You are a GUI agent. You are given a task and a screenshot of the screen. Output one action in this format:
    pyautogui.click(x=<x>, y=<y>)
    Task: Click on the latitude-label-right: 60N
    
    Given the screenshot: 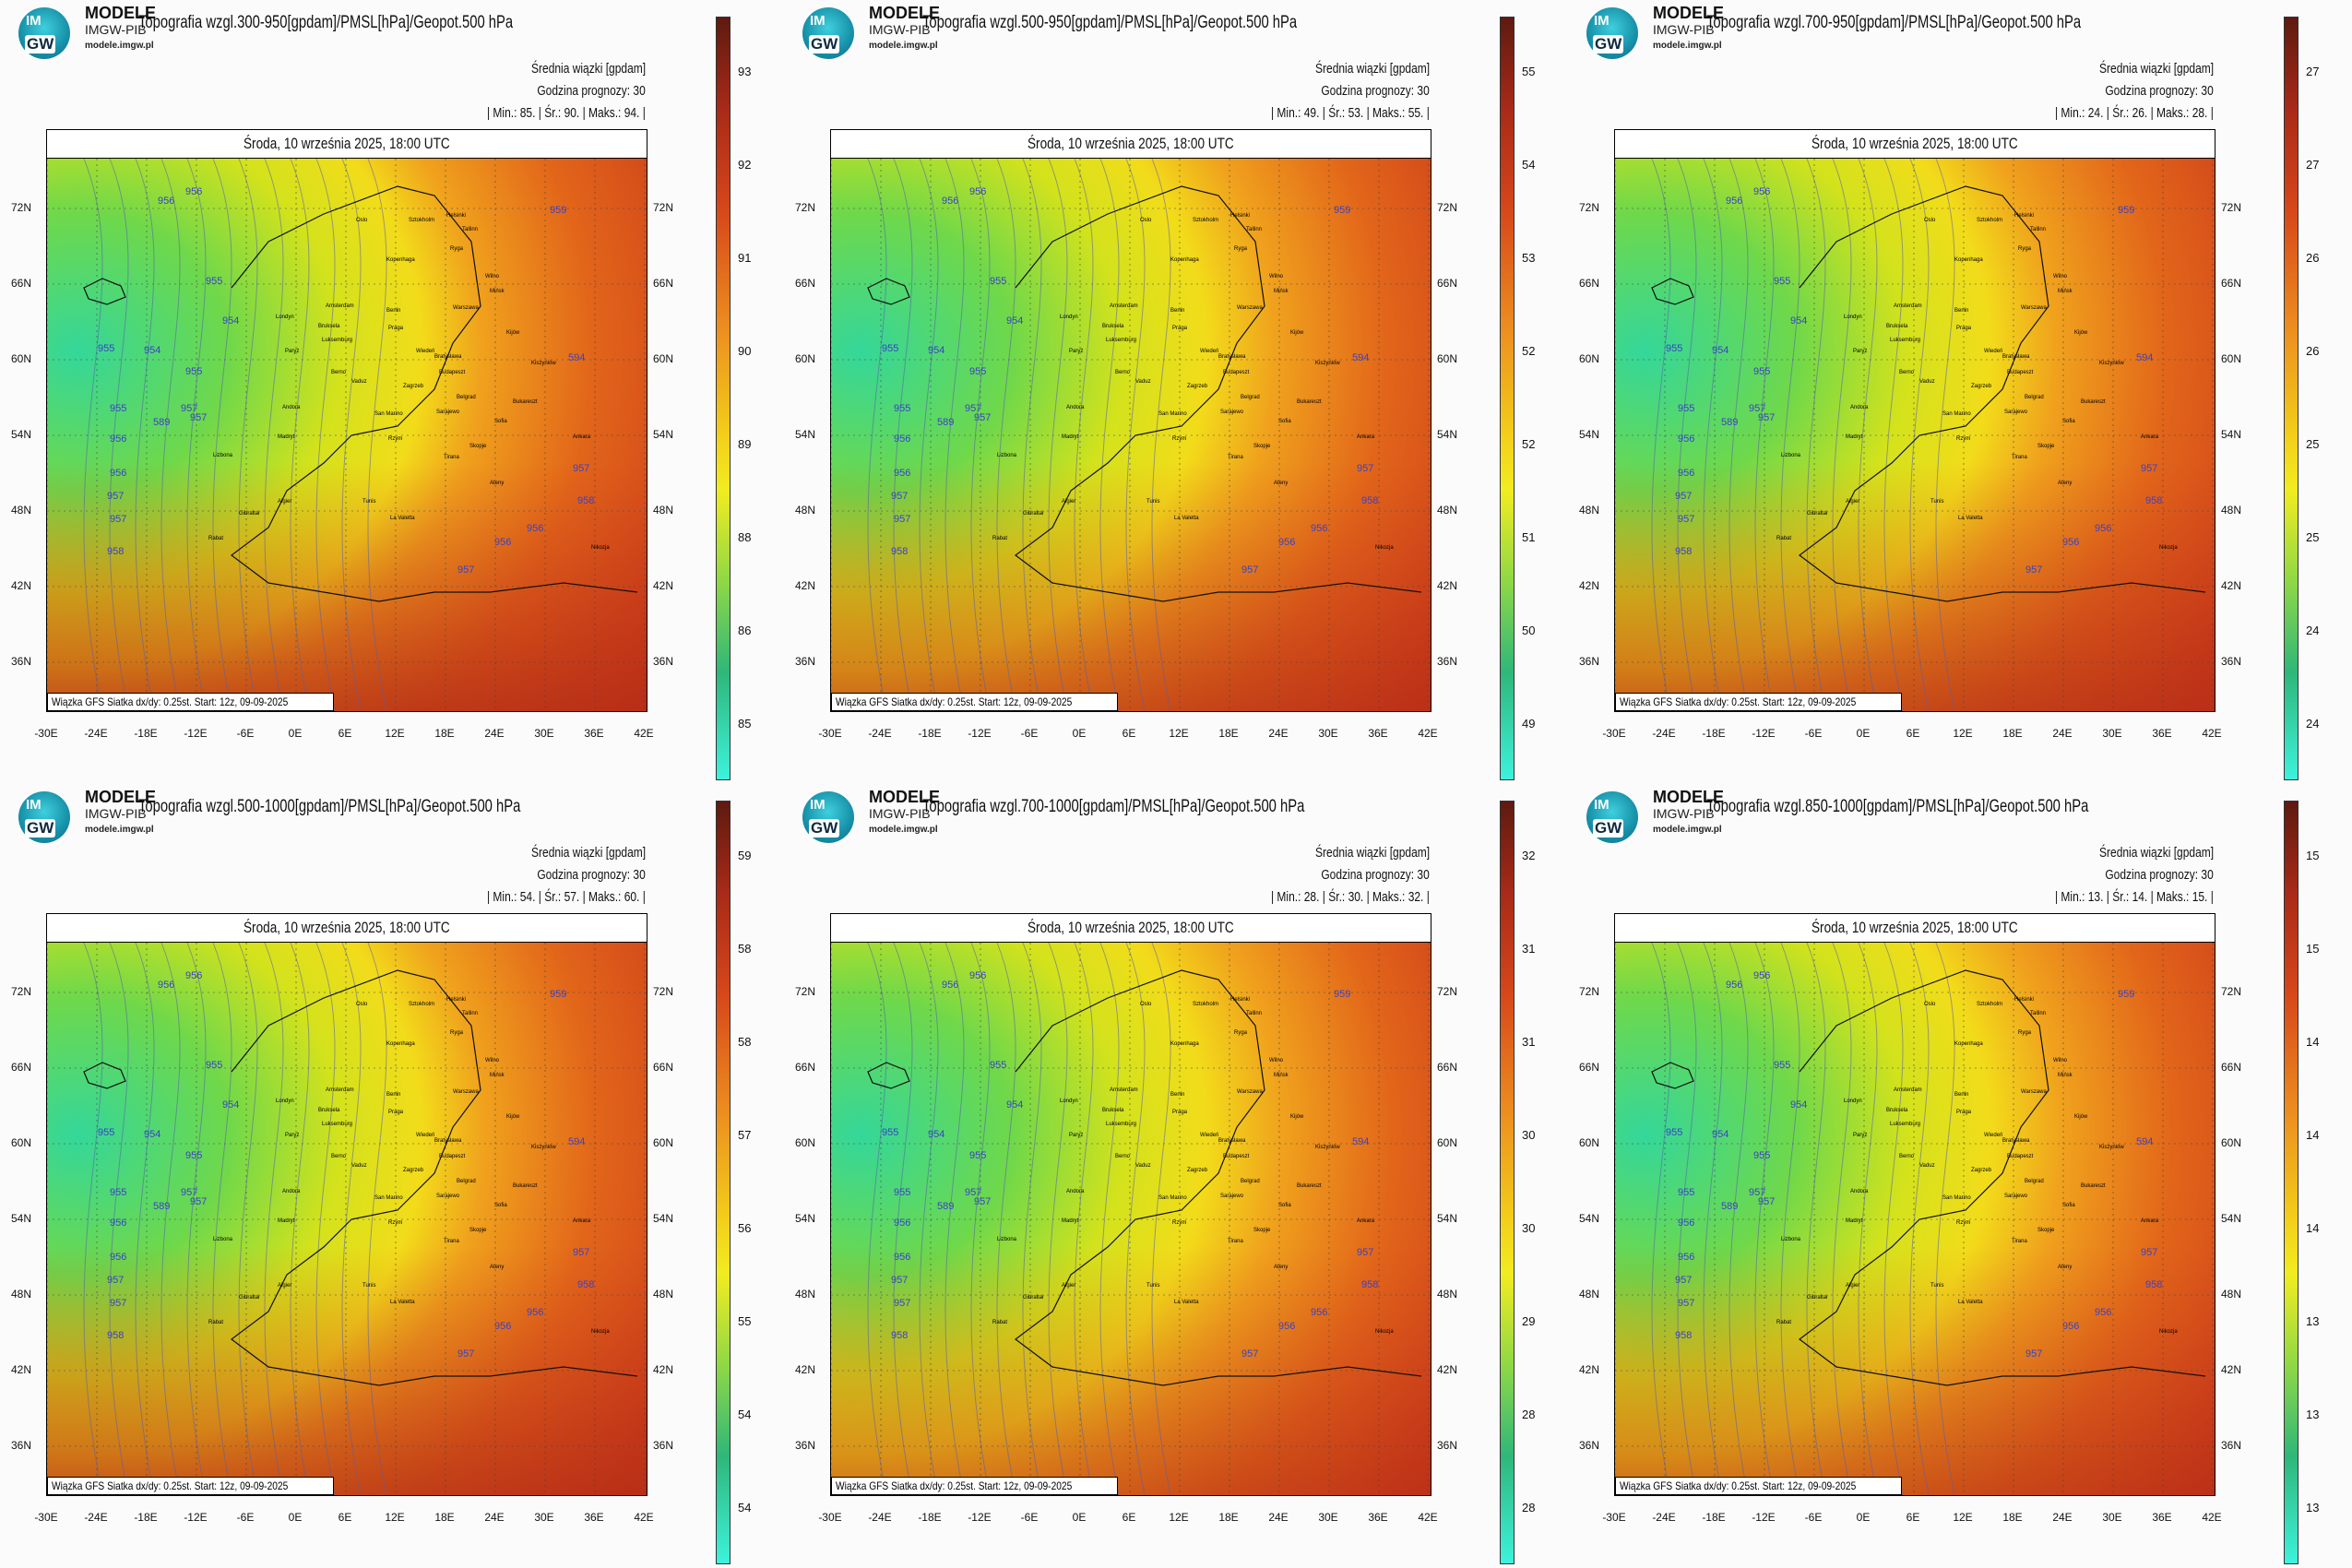 What is the action you would take?
    pyautogui.click(x=1447, y=1142)
    